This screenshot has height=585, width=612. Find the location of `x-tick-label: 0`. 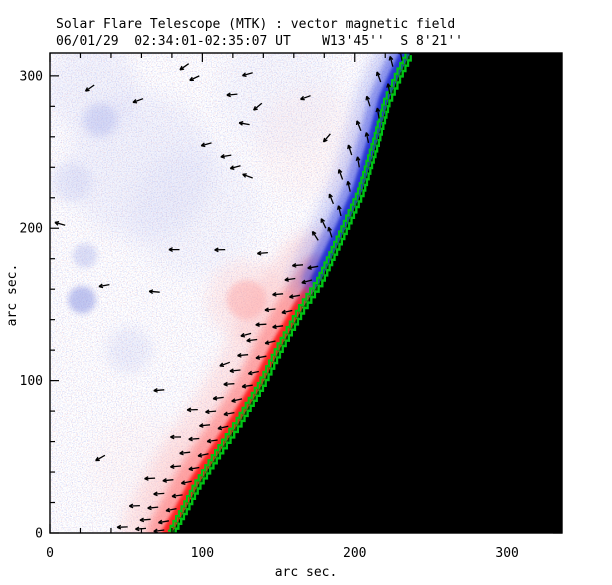

x-tick-label: 0 is located at coordinates (50, 553).